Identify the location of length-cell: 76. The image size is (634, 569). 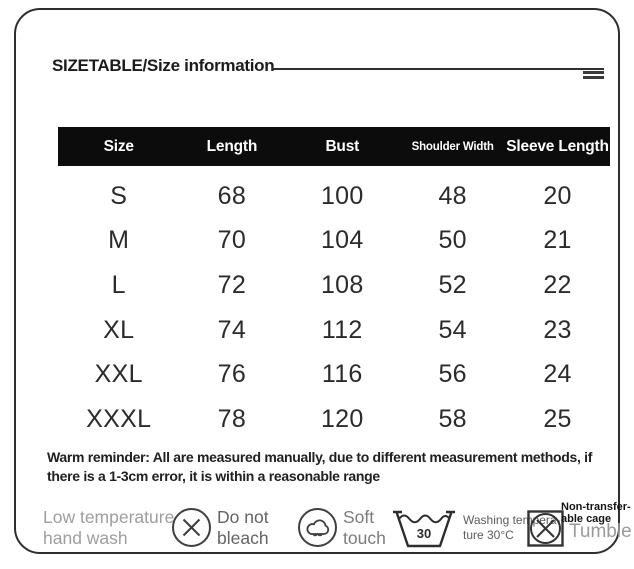
(232, 374).